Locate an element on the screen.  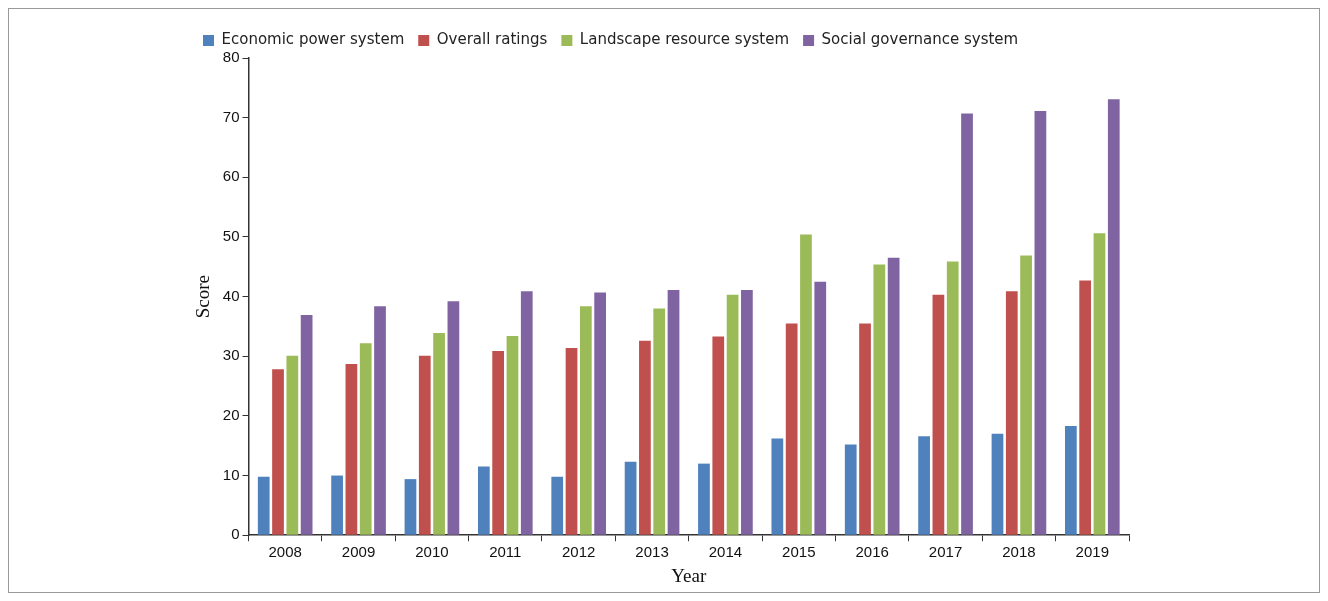
y-tick-label: 80 is located at coordinates (231, 57).